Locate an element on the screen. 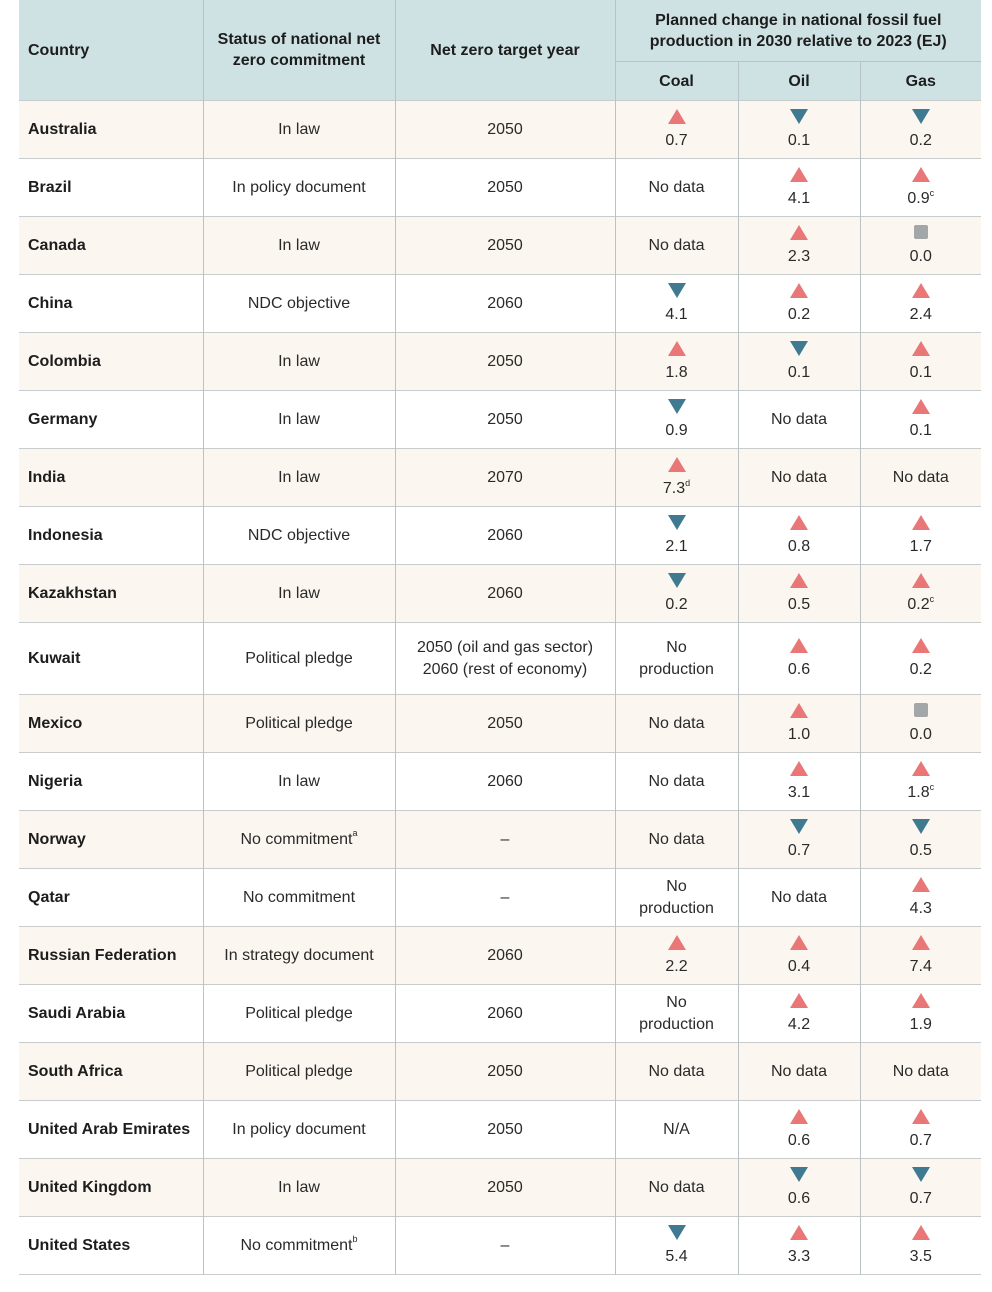 The height and width of the screenshot is (1292, 992). country-cell: India is located at coordinates (111, 477).